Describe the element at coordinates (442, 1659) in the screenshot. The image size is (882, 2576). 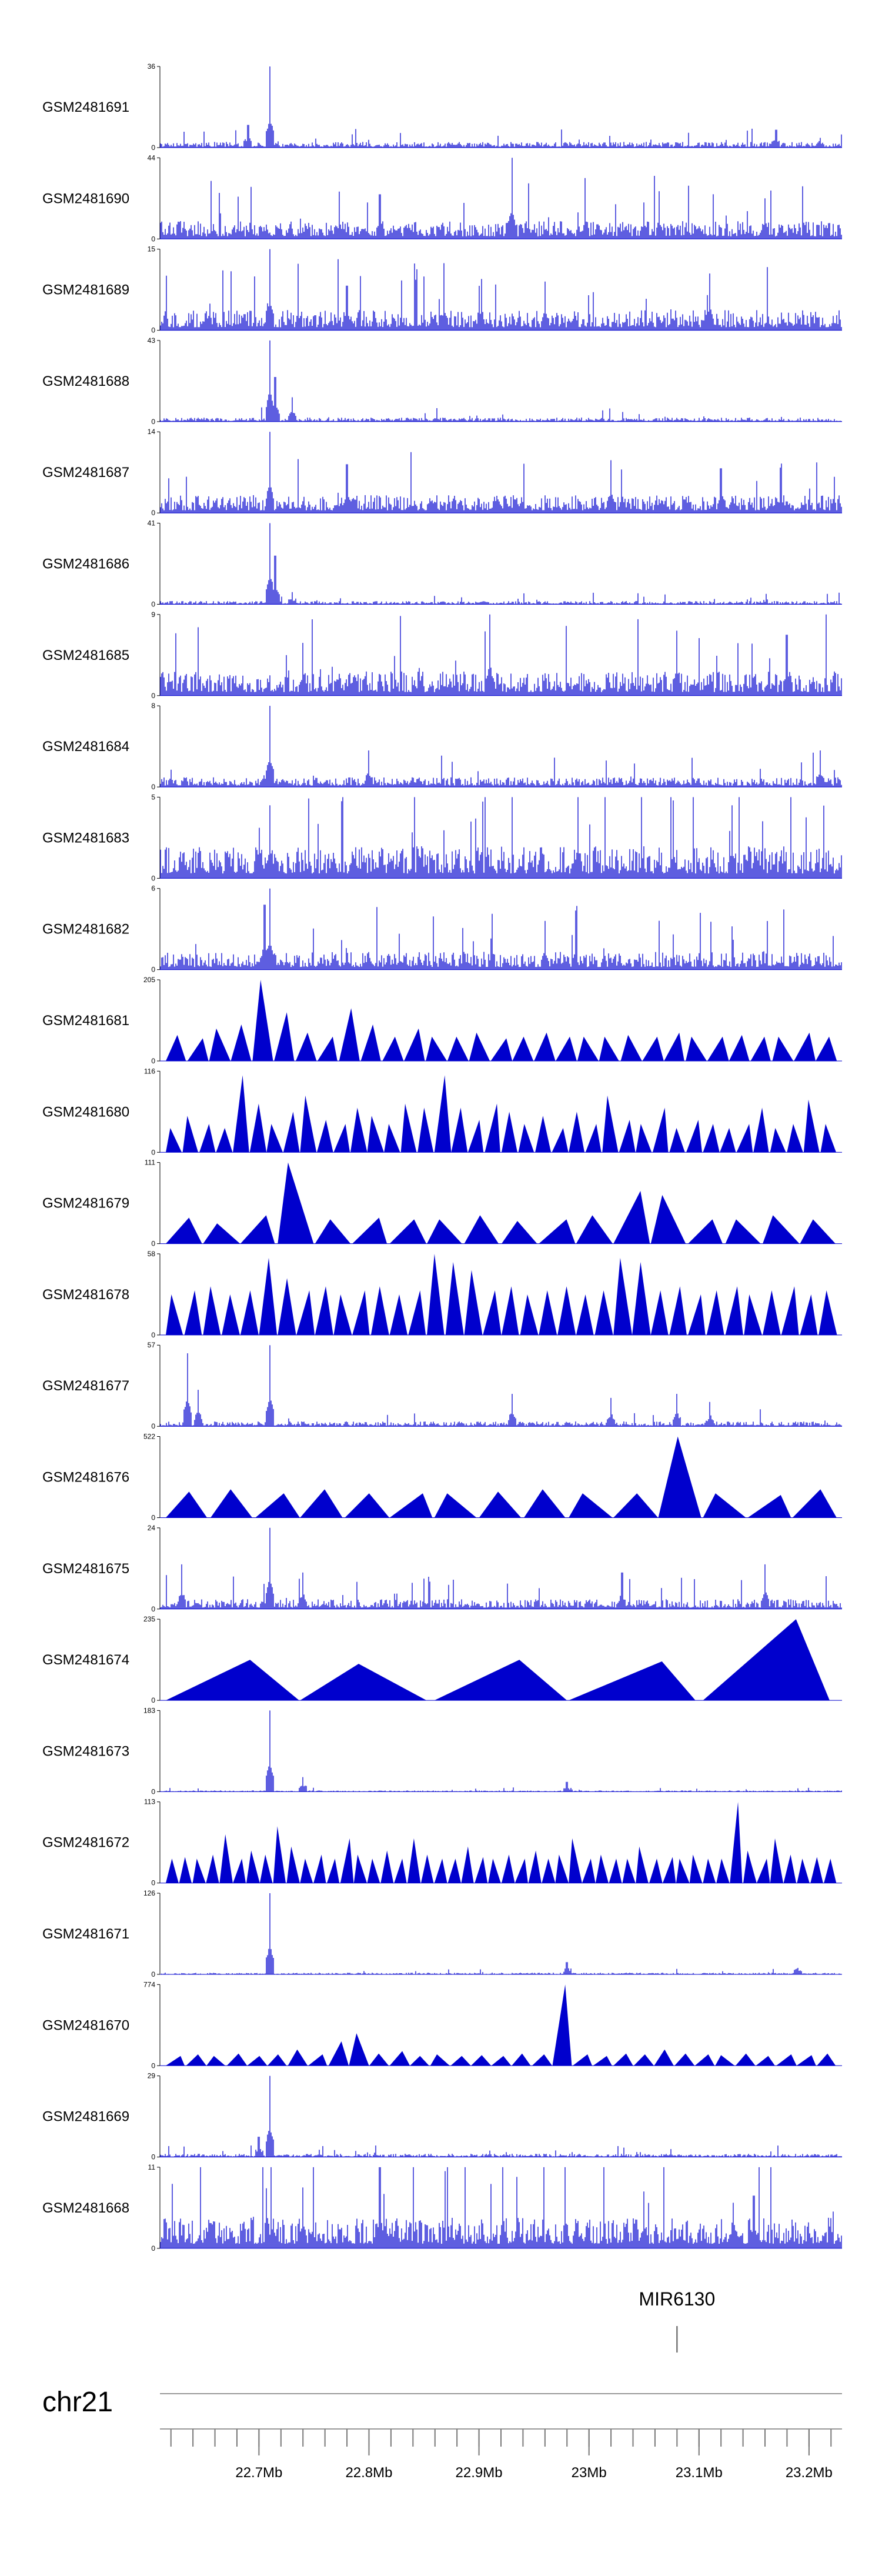
I see `track-GSM2481674: GSM2481674 235 0` at that location.